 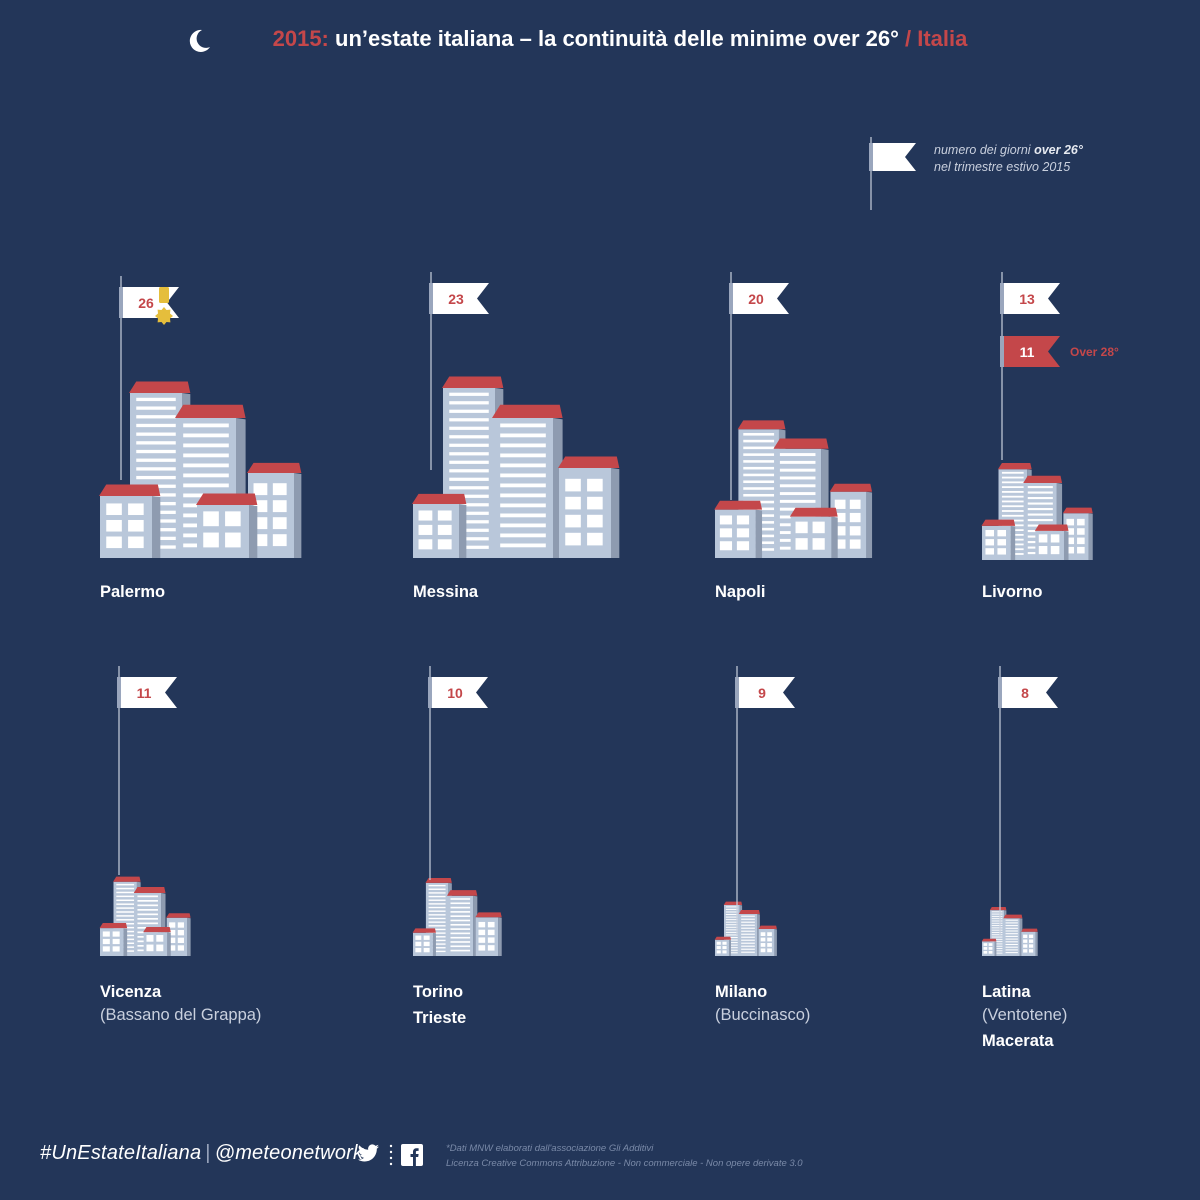 What do you see at coordinates (754, 811) in the screenshot?
I see `city-group-milano: 9` at bounding box center [754, 811].